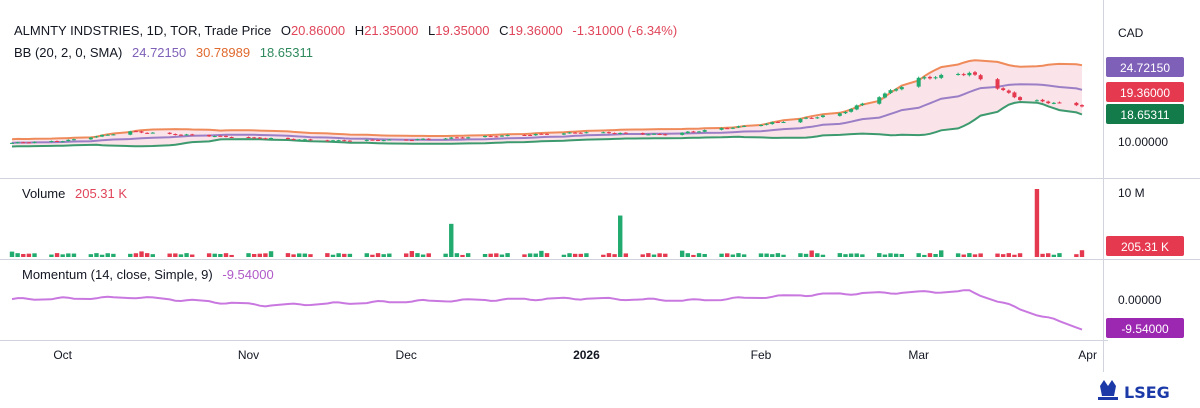 Image resolution: width=1200 pixels, height=408 pixels. What do you see at coordinates (1145, 93) in the screenshot?
I see `last-price-tag-text: 19.36000` at bounding box center [1145, 93].